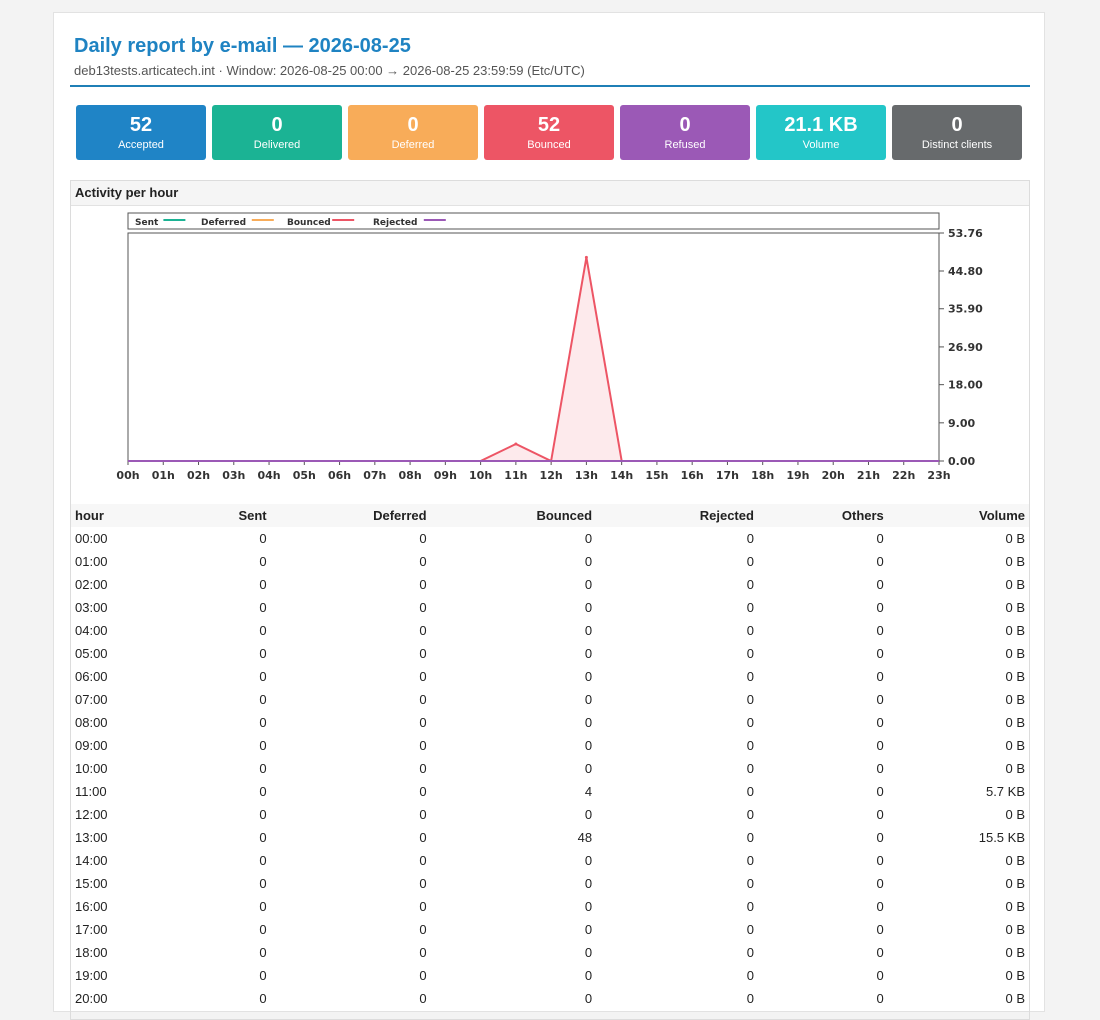 This screenshot has width=1100, height=1020. Describe the element at coordinates (147, 223) in the screenshot. I see `legend-label-sent: Sent` at that location.